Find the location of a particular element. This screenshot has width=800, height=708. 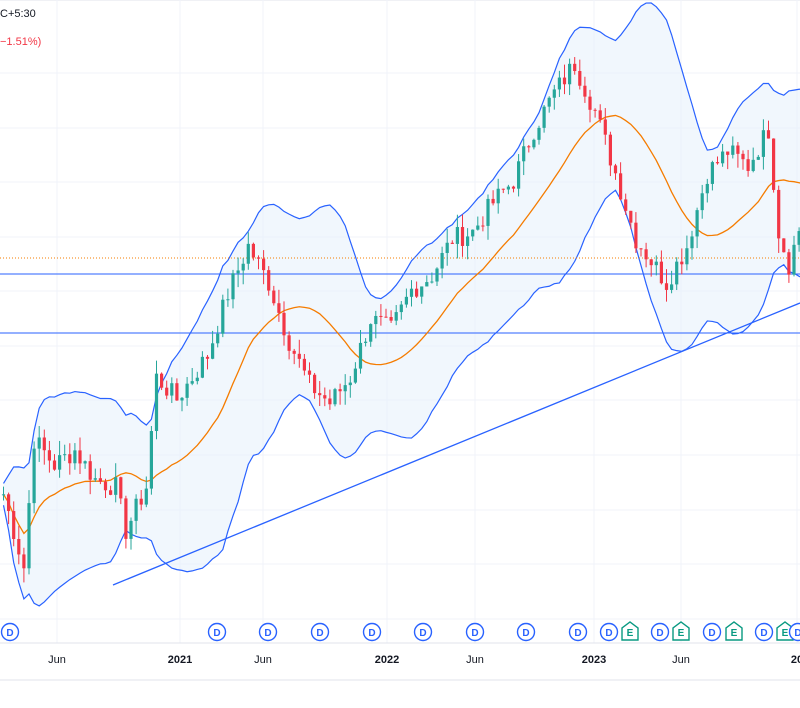

x-tick-label: 20 is located at coordinates (795, 660).